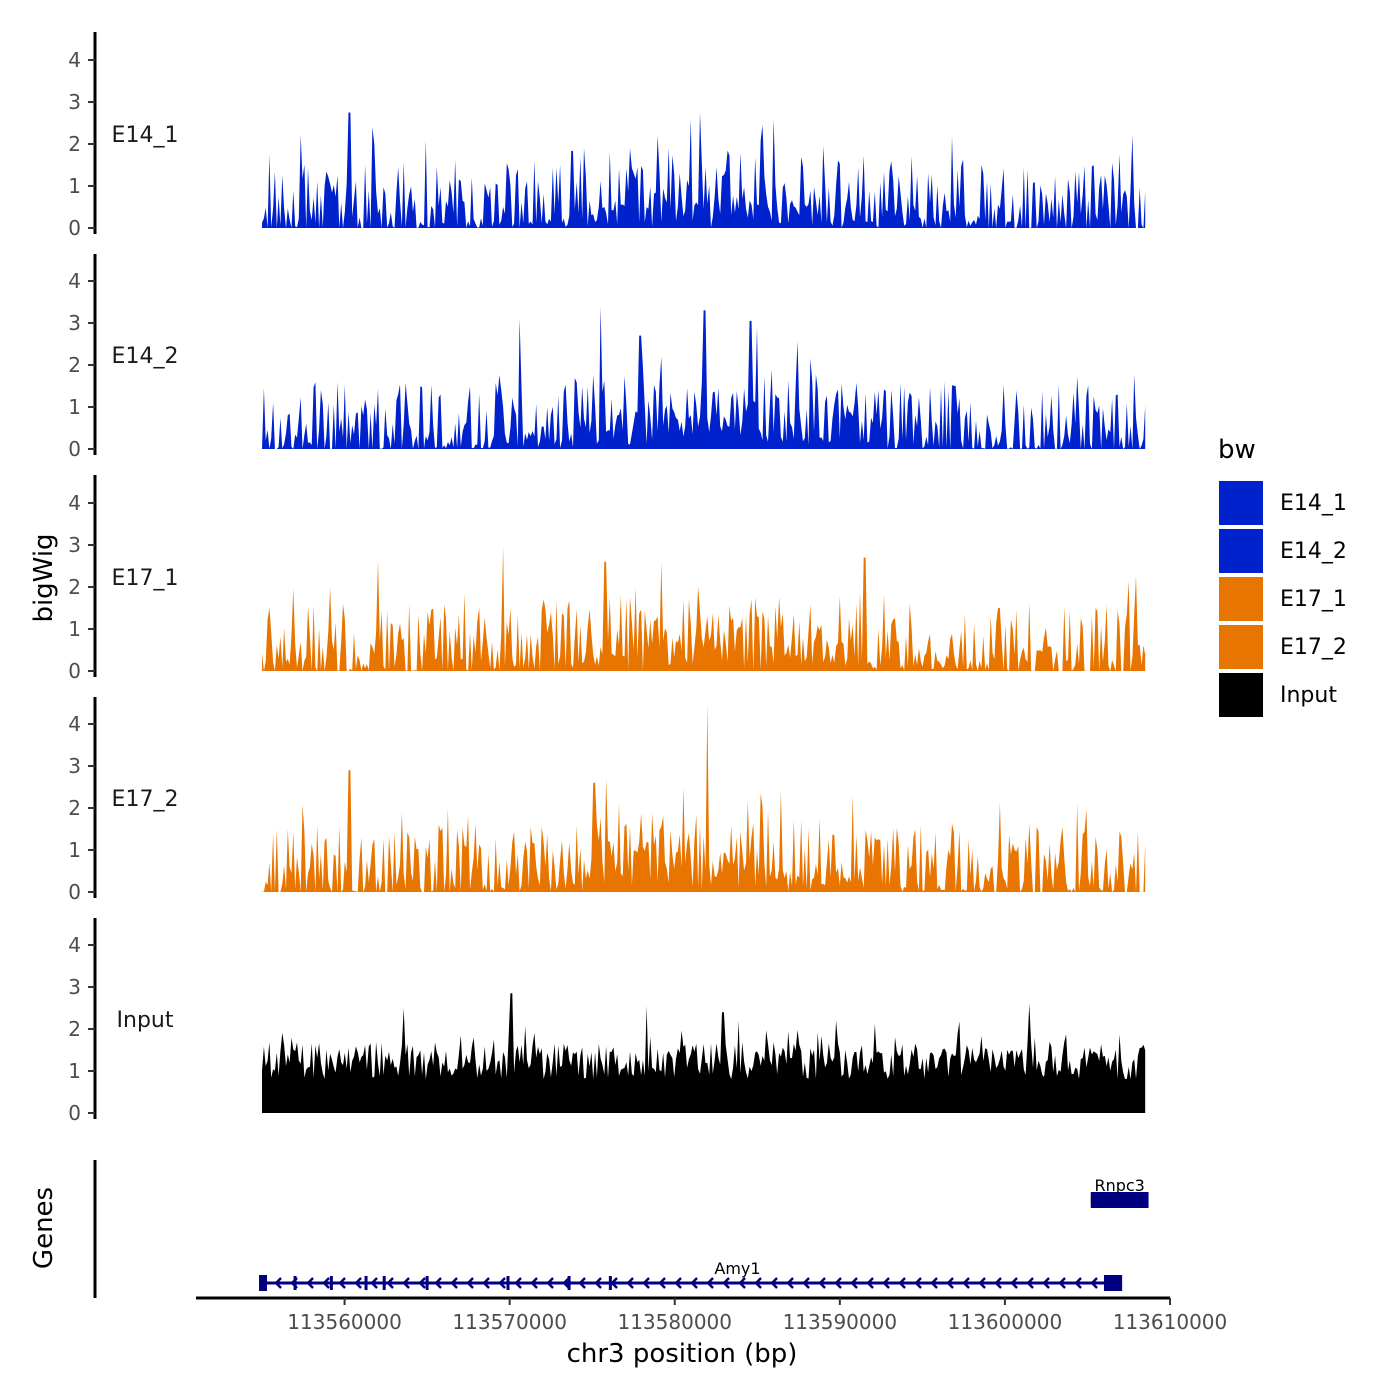 This screenshot has height=1400, width=1400. Describe the element at coordinates (344, 1322) in the screenshot. I see `x-tick-label: 113560000` at that location.